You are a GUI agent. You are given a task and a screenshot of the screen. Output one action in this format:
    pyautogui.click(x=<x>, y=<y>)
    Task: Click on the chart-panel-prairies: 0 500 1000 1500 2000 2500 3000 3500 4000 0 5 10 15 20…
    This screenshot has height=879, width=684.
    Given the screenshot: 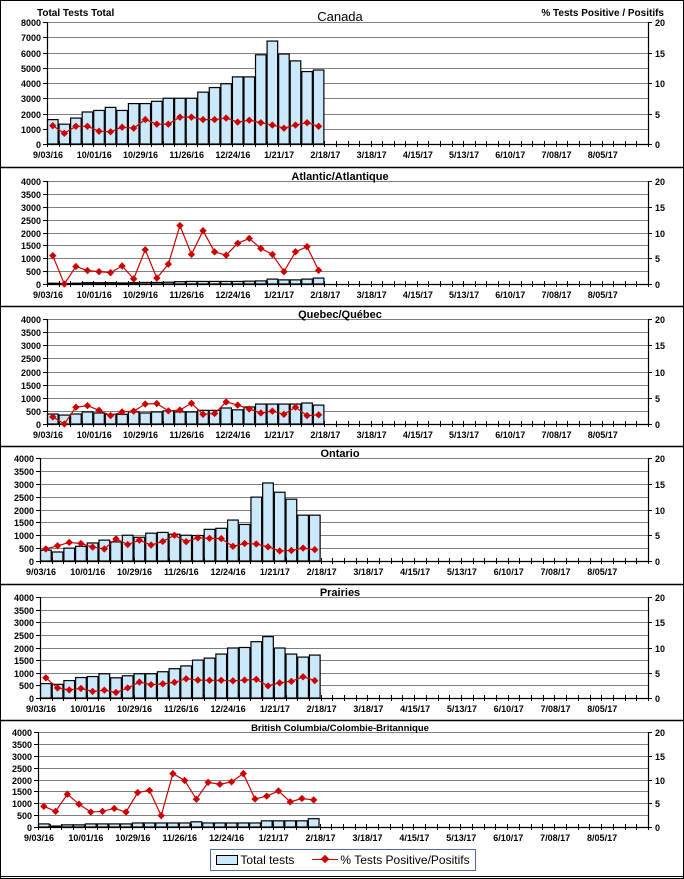 What is the action you would take?
    pyautogui.click(x=342, y=648)
    